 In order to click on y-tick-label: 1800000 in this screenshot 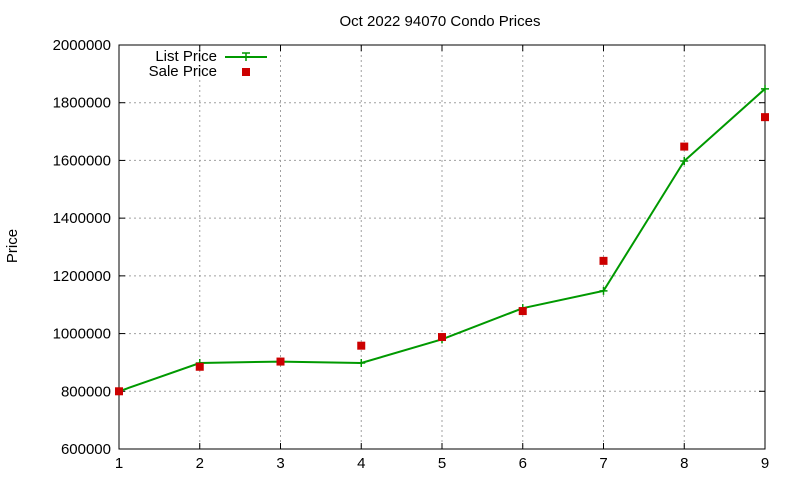, I will do `click(82, 103)`.